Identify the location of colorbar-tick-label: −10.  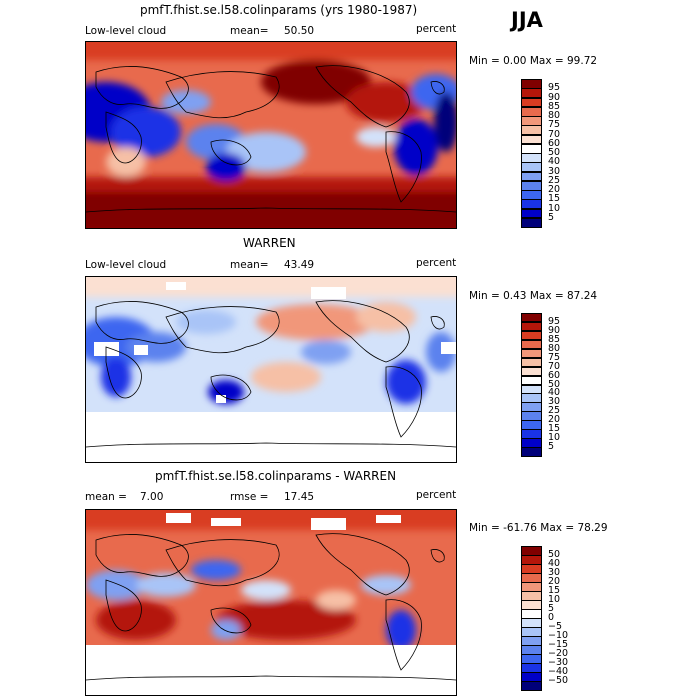
(558, 635).